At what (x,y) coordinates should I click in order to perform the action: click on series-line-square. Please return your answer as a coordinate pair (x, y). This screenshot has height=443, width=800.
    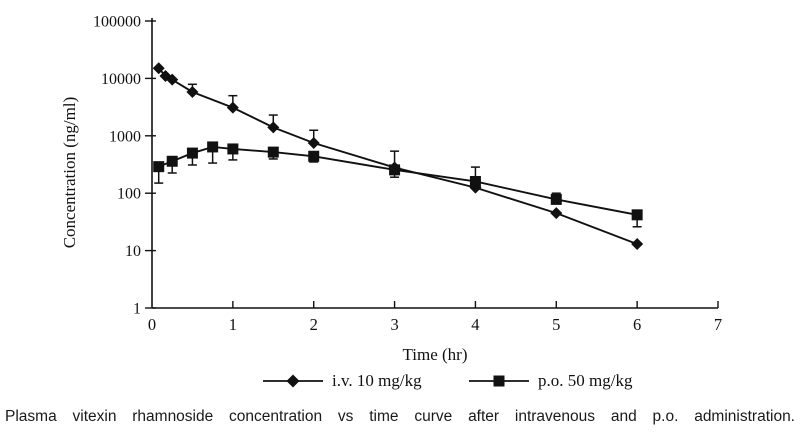
    Looking at the image, I should click on (398, 180).